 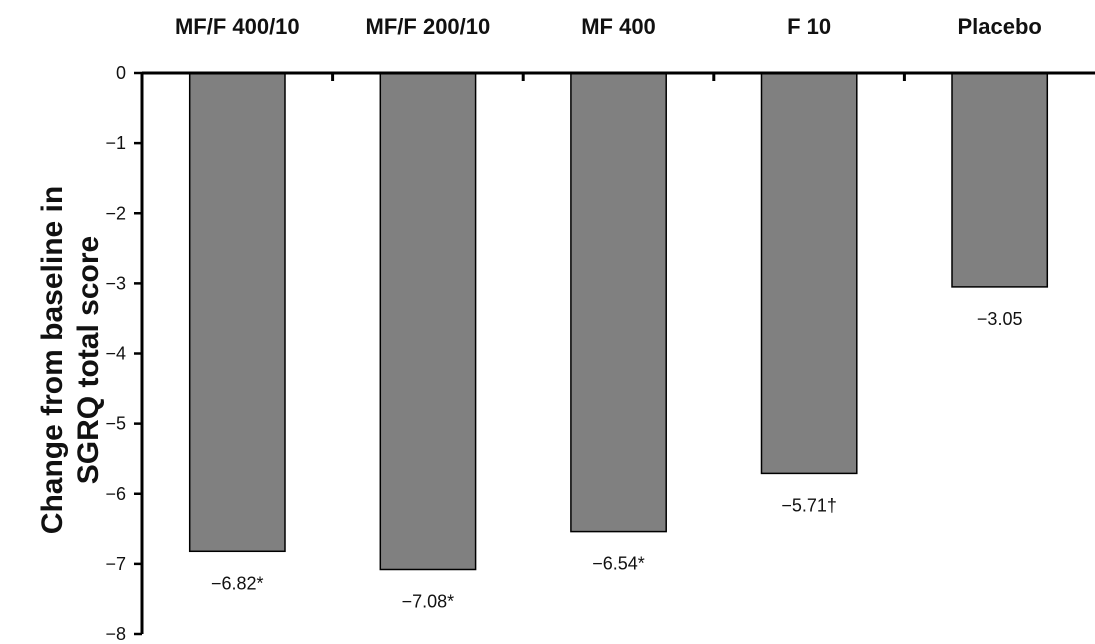 I want to click on y-tick-label-4: −4, so click(x=115, y=354).